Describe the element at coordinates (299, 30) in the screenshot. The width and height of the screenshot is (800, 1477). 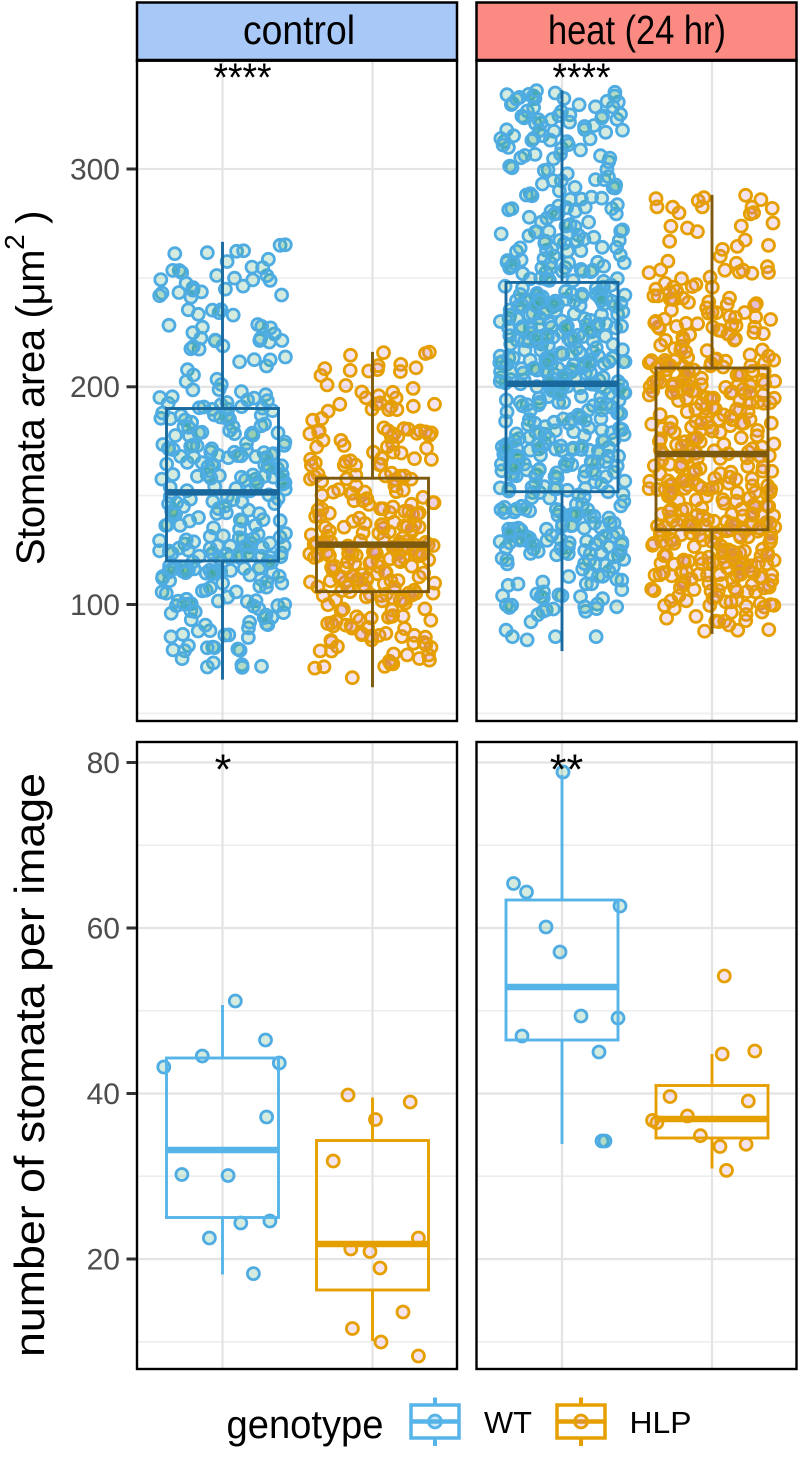
I see `svg-text: control` at that location.